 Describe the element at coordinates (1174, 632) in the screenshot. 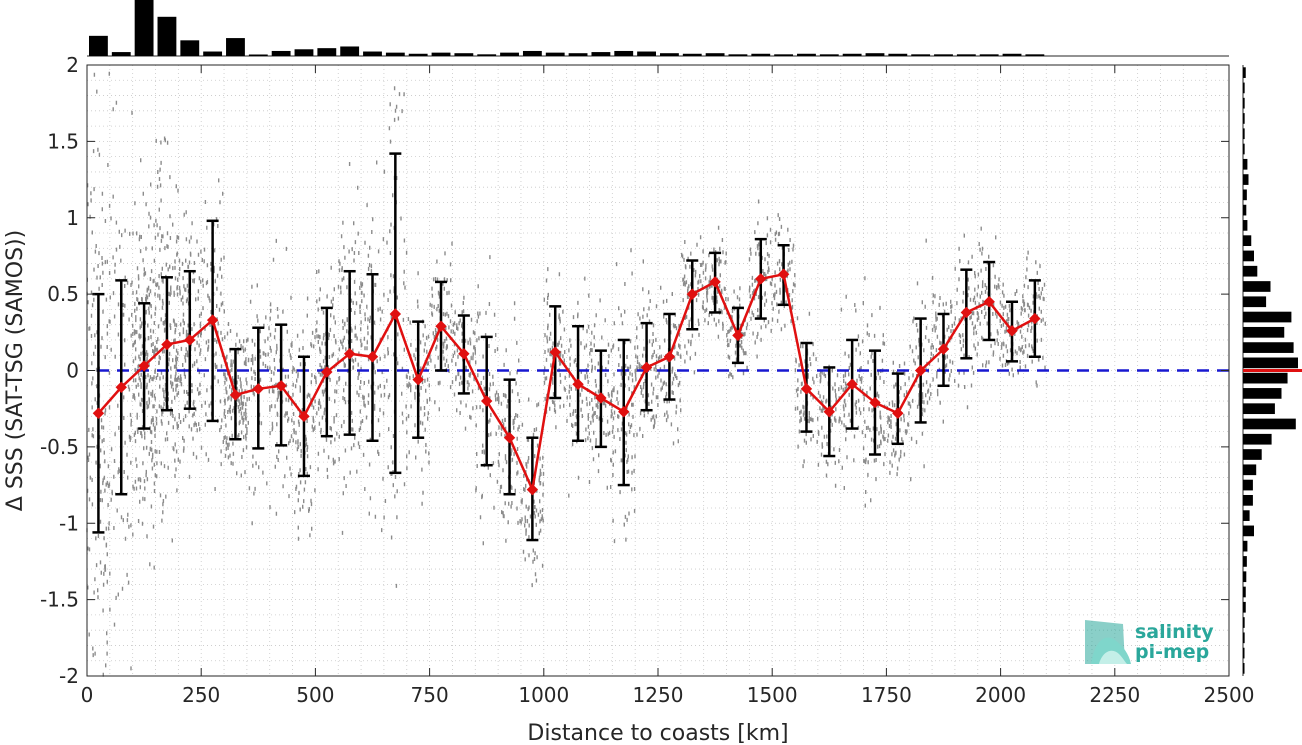

I see `logo-line1: salinity` at that location.